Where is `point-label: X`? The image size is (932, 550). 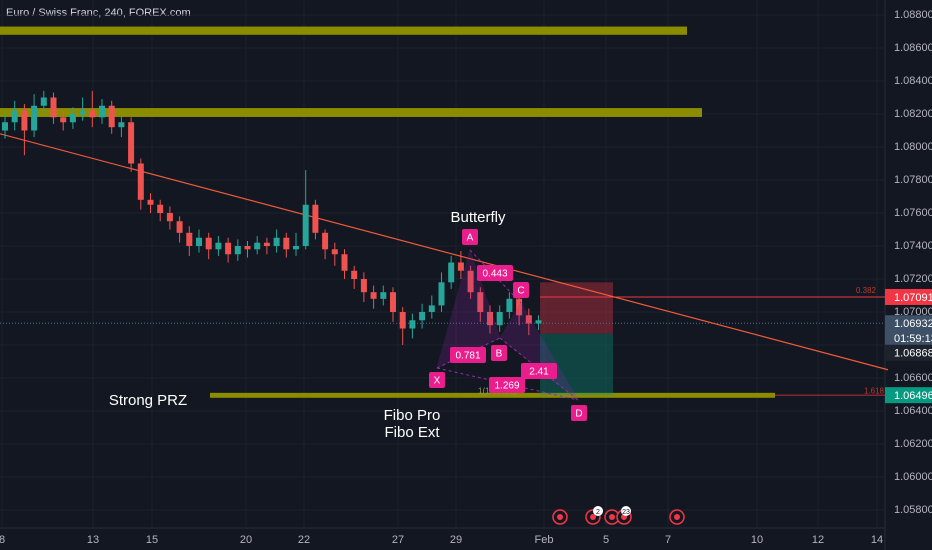
point-label: X is located at coordinates (437, 381).